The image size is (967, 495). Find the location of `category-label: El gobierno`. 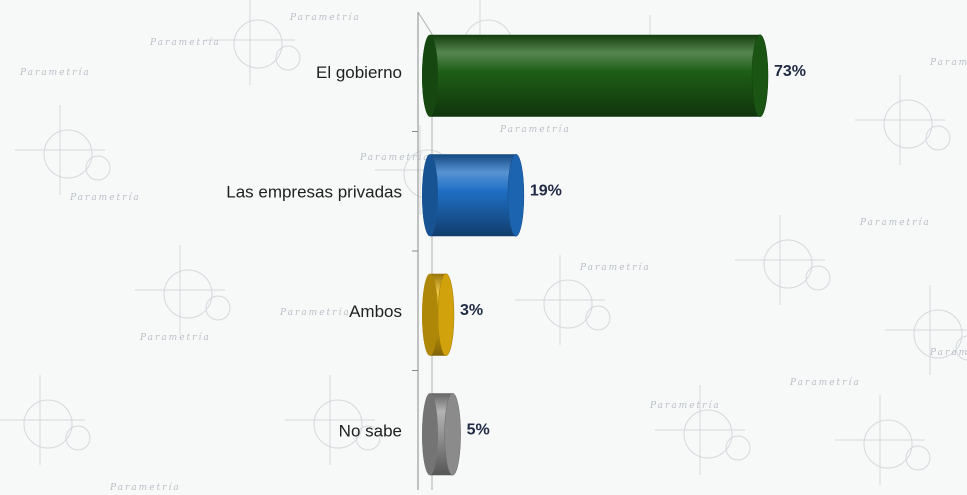

category-label: El gobierno is located at coordinates (359, 72).